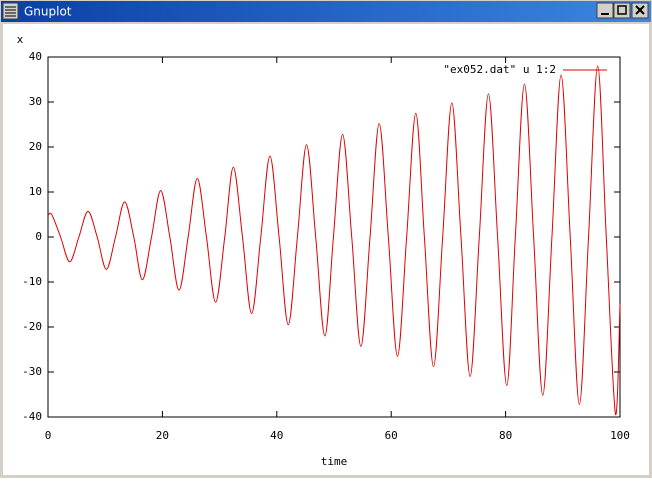 The image size is (652, 482). Describe the element at coordinates (32, 371) in the screenshot. I see `y-tick-label: -30` at that location.